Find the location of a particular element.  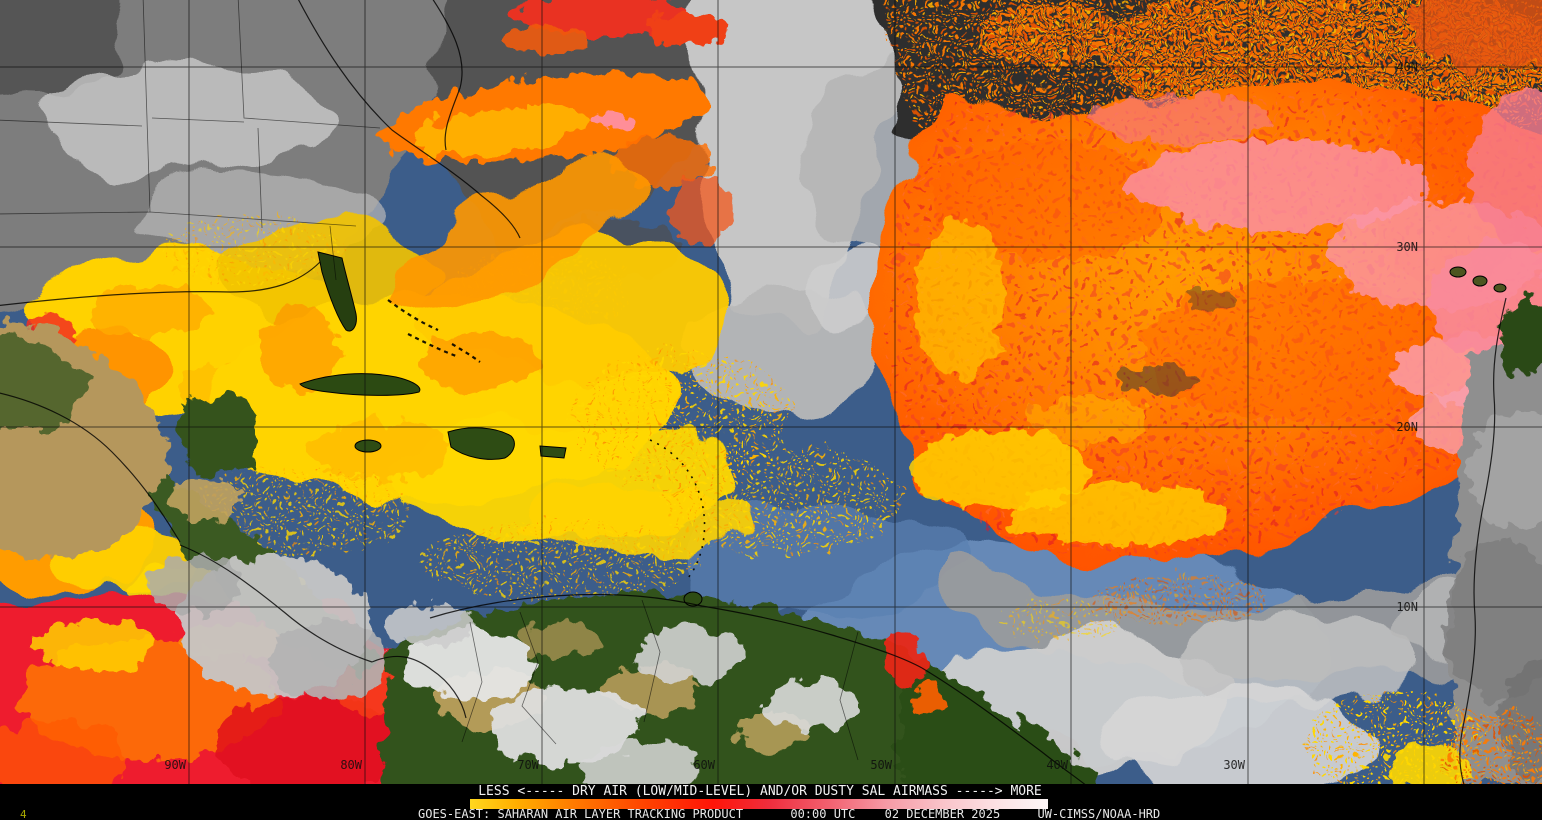

lat-label-20n: 20N is located at coordinates (1407, 427).